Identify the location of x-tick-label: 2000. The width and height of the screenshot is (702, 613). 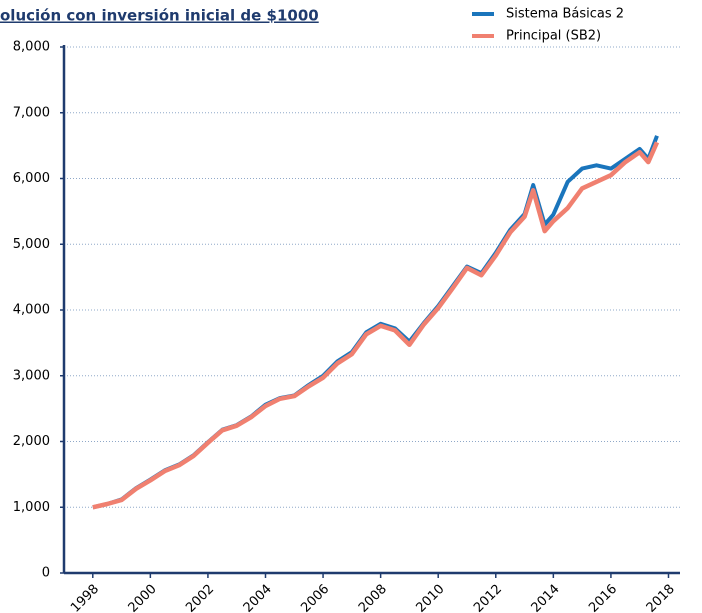
(143, 597).